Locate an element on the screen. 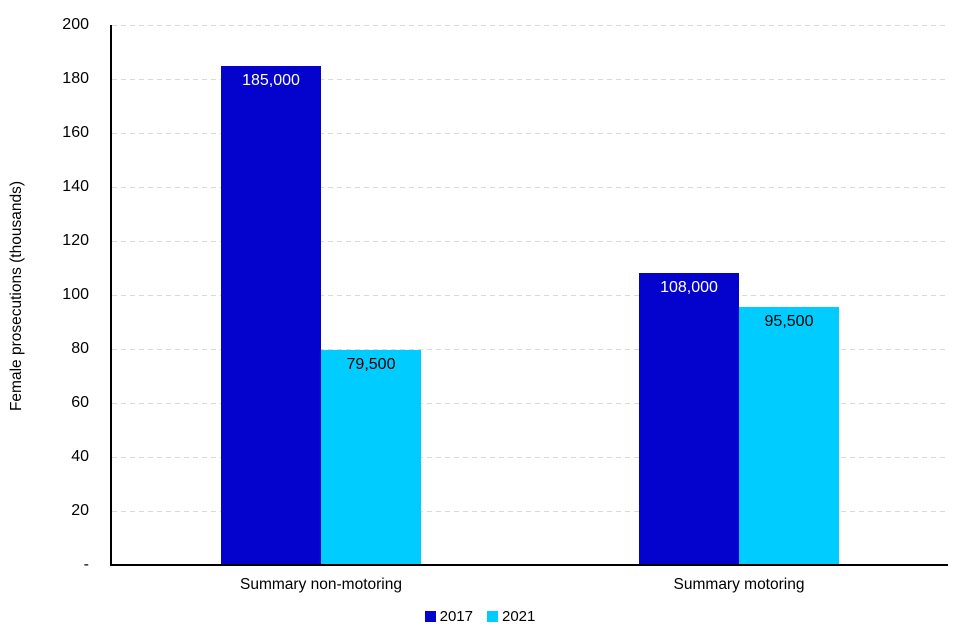 Image resolution: width=960 pixels, height=640 pixels. data-label-2021-summary-motoring: 95,500 is located at coordinates (789, 322).